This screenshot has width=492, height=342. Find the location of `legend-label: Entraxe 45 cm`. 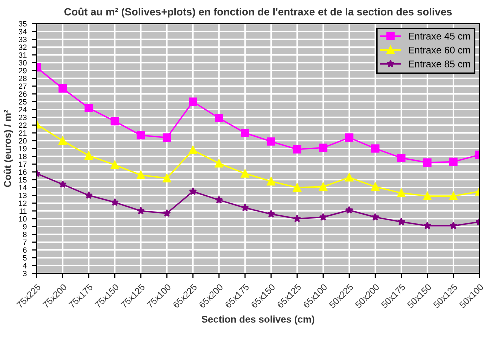

legend-label: Entraxe 45 cm is located at coordinates (439, 36).